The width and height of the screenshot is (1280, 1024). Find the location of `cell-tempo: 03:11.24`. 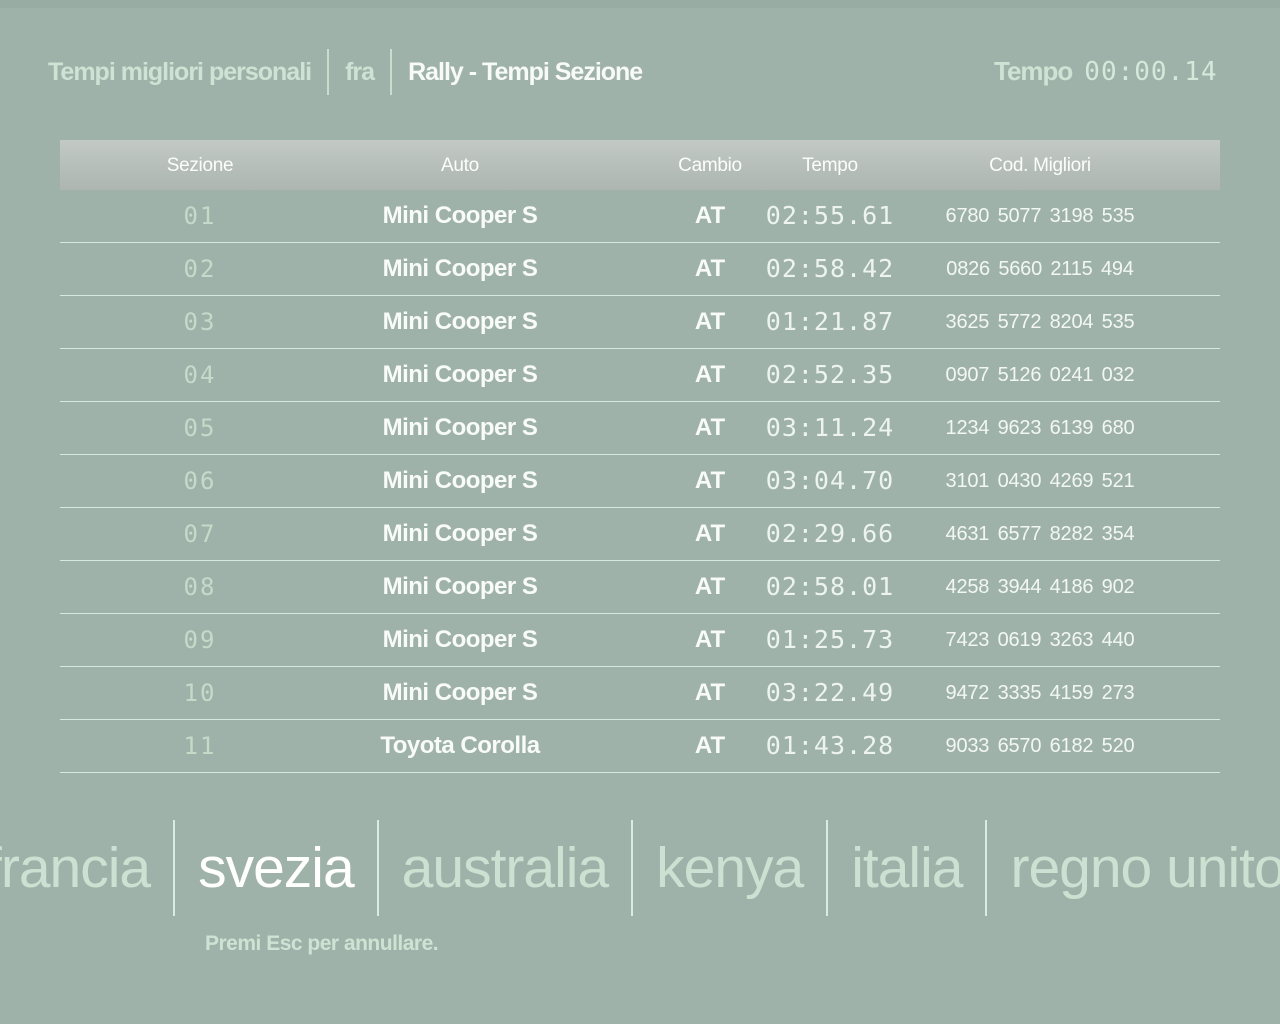

cell-tempo: 03:11.24 is located at coordinates (830, 427).